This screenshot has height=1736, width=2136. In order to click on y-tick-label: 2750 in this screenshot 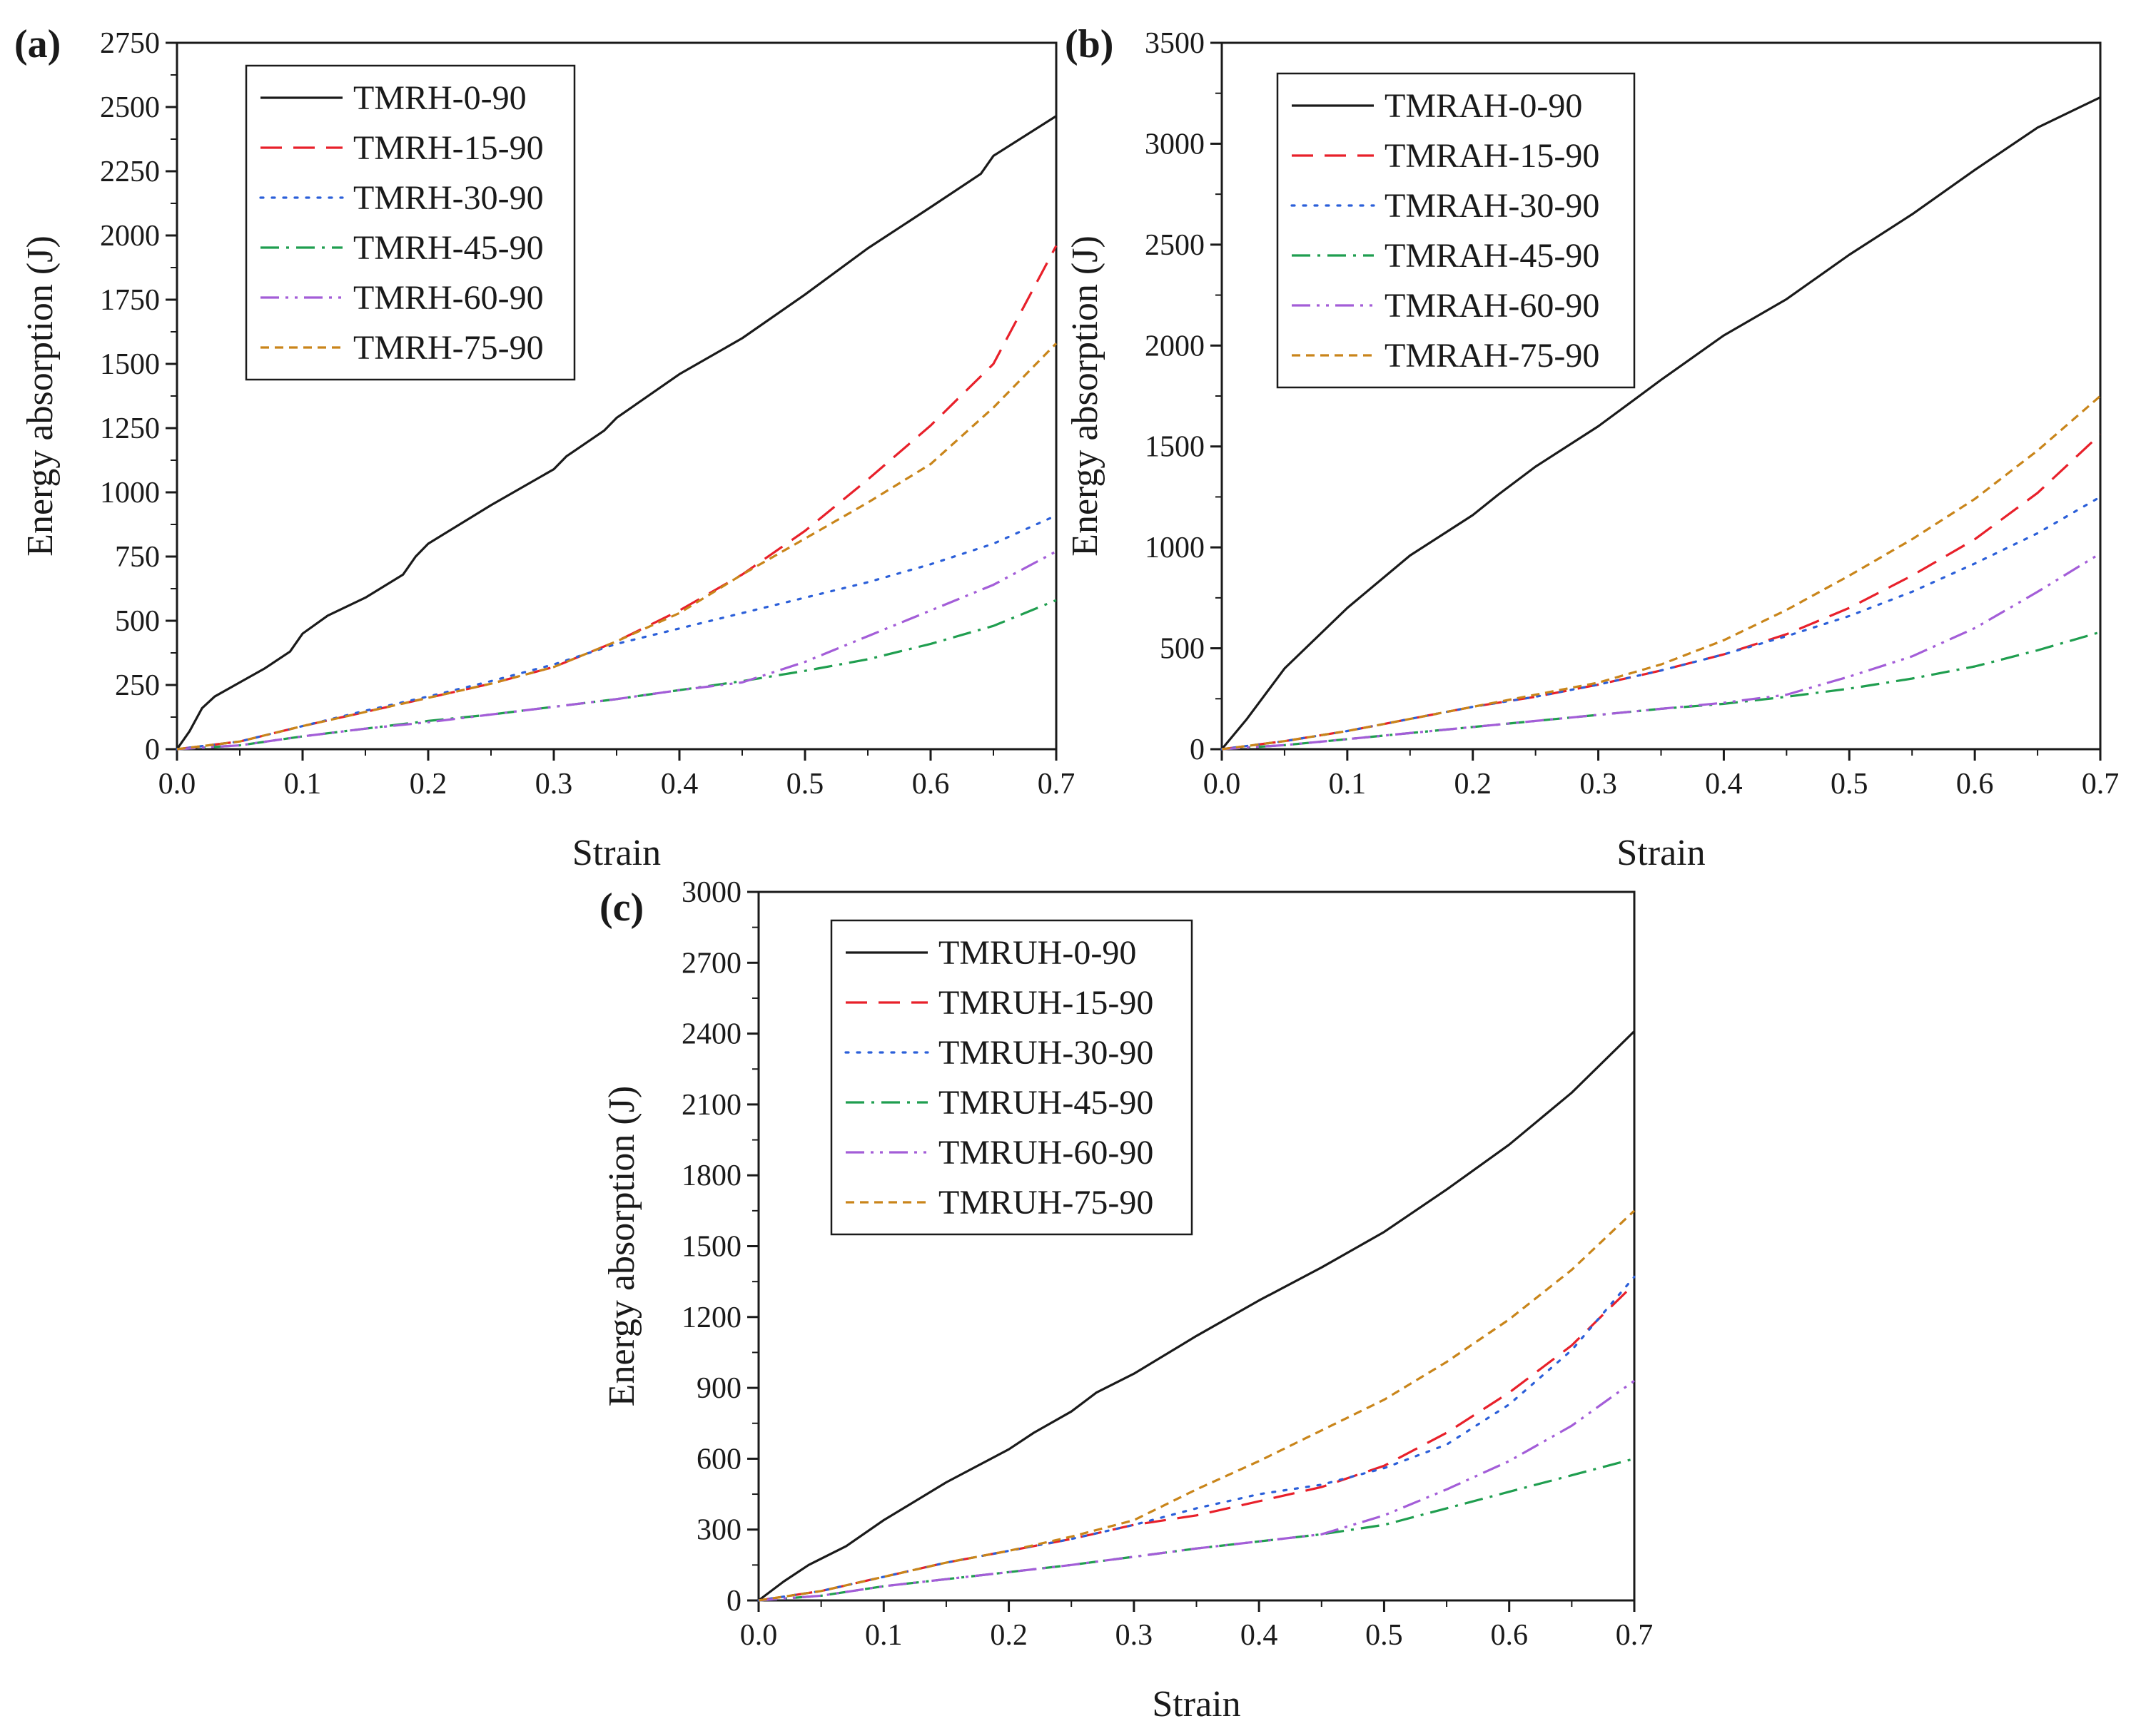, I will do `click(130, 43)`.